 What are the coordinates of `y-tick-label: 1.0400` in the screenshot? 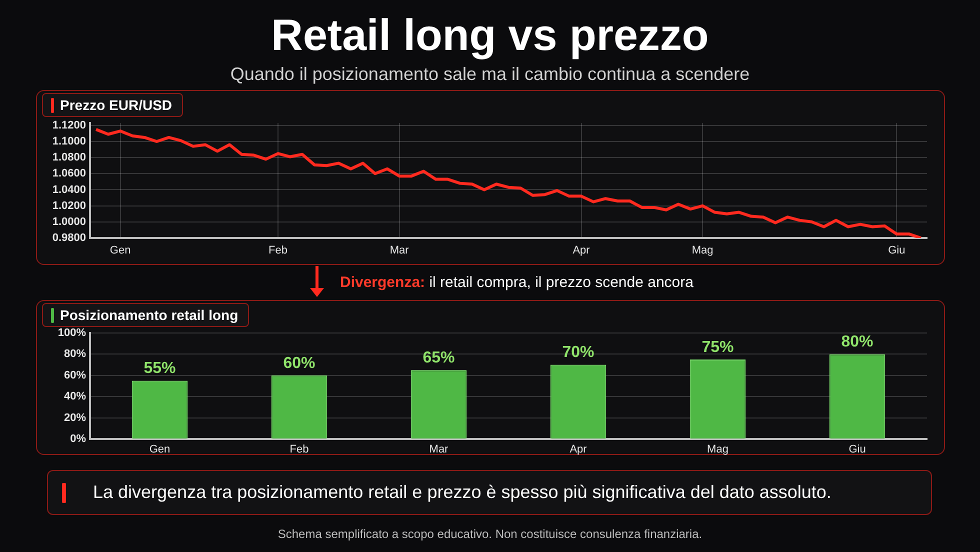 It's located at (69, 190).